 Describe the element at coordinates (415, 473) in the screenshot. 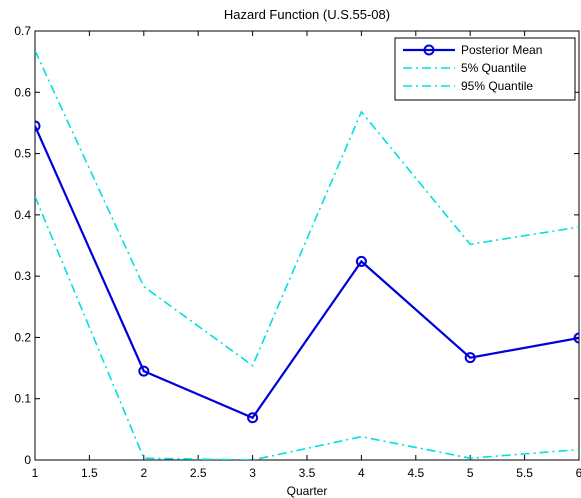

I see `x-tick-label: 4.5` at that location.